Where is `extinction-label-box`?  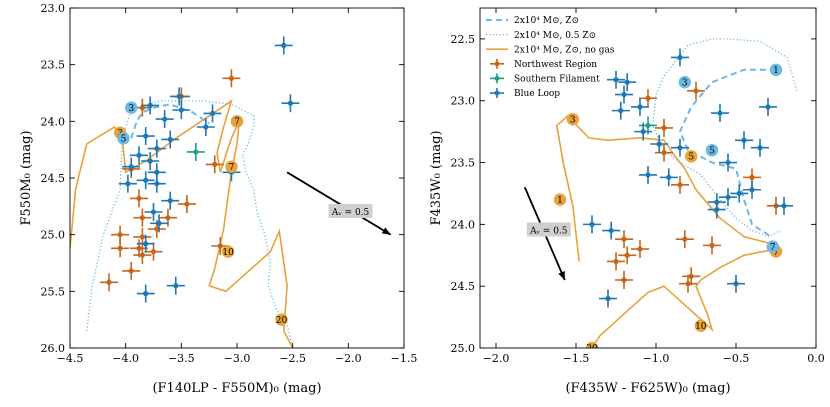 extinction-label-box is located at coordinates (350, 211).